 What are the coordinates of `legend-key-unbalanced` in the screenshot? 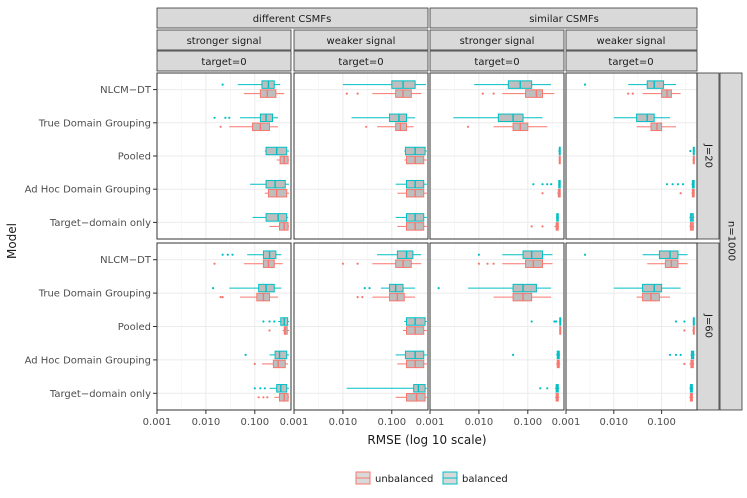 It's located at (363, 478).